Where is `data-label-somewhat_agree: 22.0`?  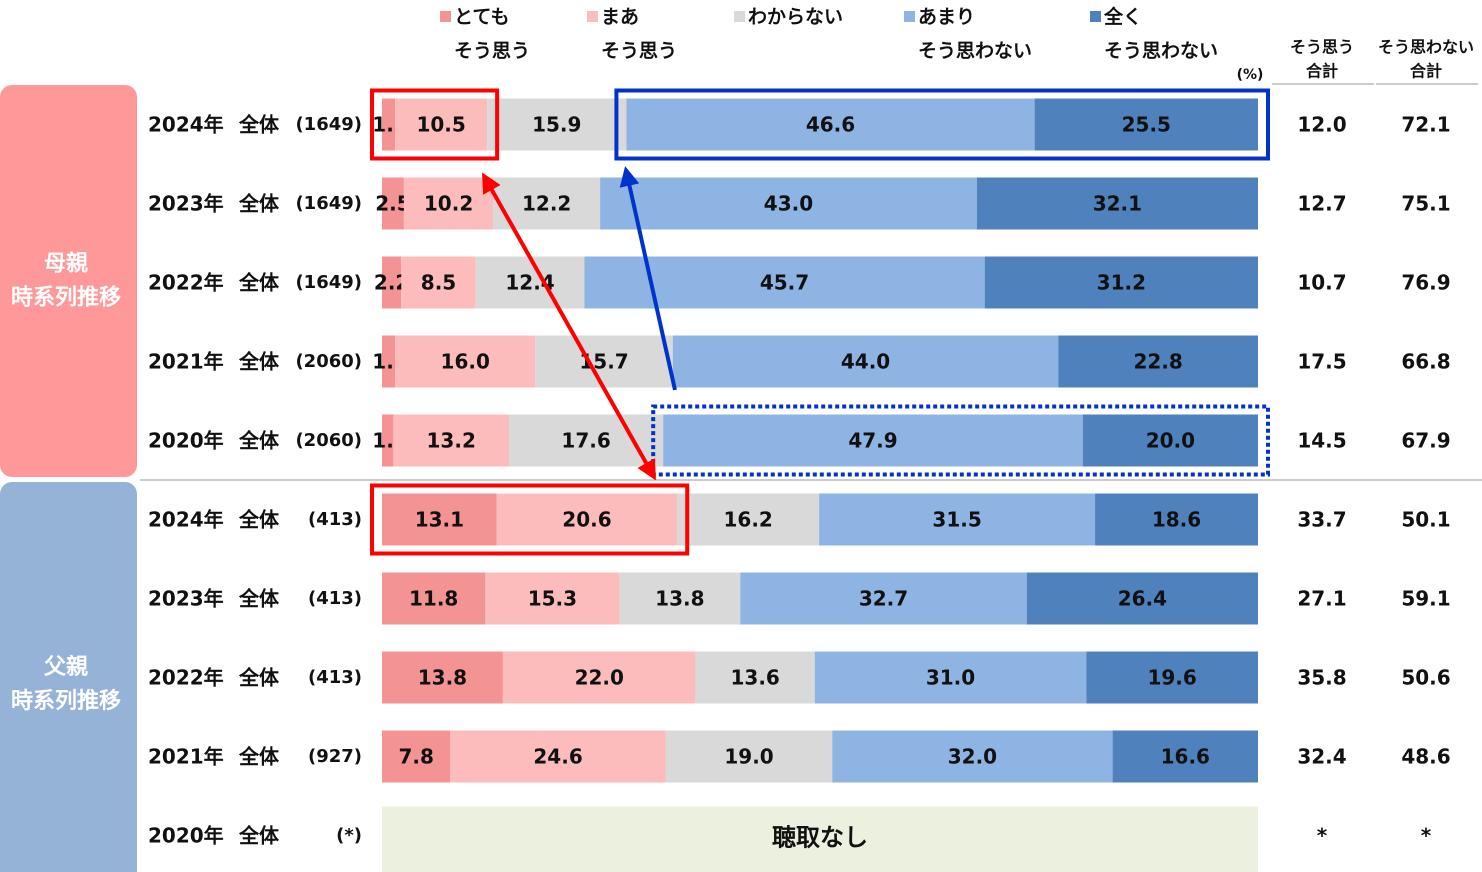
data-label-somewhat_agree: 22.0 is located at coordinates (599, 678).